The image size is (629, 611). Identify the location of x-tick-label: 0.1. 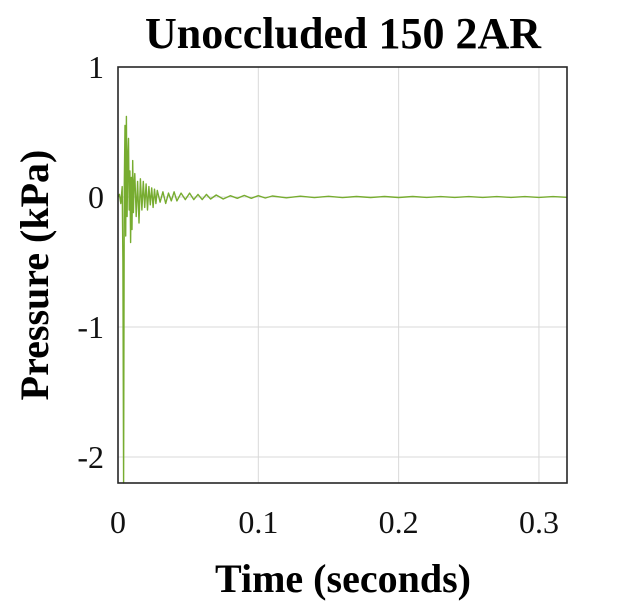
(258, 522).